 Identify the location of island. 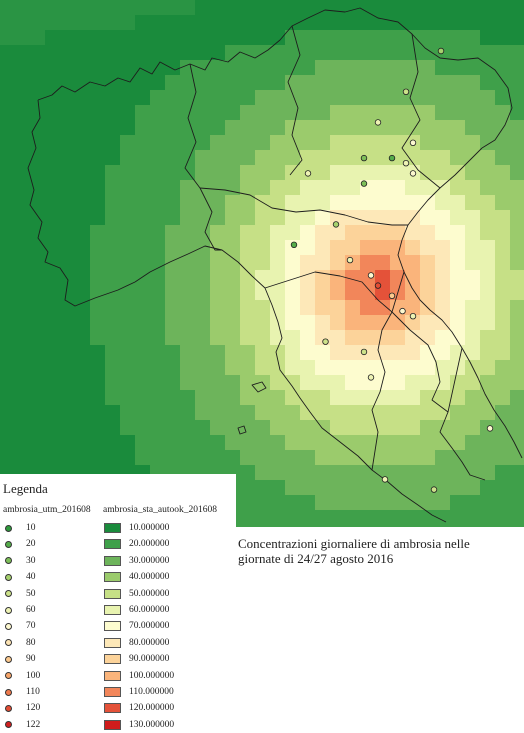
(242, 430).